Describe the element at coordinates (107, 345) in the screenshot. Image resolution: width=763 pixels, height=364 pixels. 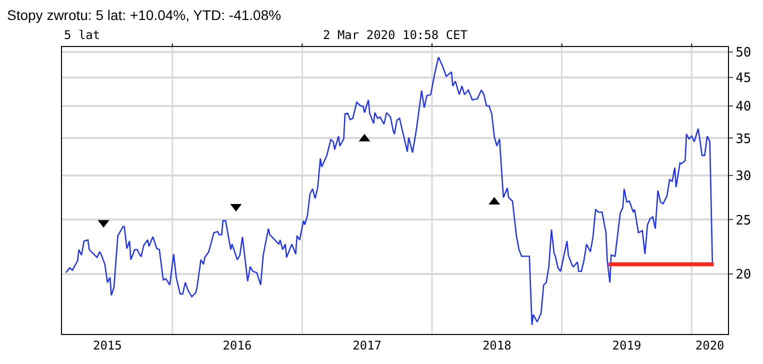
I see `x-tick-label: 2015` at that location.